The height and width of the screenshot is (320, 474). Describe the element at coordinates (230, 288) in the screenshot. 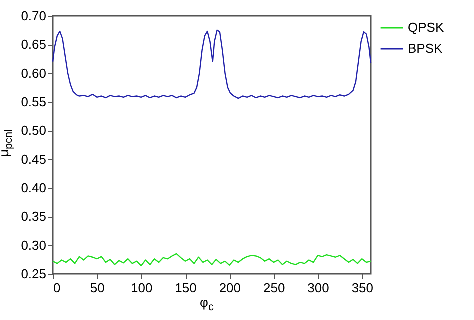

I see `x-tick-label: 200` at that location.